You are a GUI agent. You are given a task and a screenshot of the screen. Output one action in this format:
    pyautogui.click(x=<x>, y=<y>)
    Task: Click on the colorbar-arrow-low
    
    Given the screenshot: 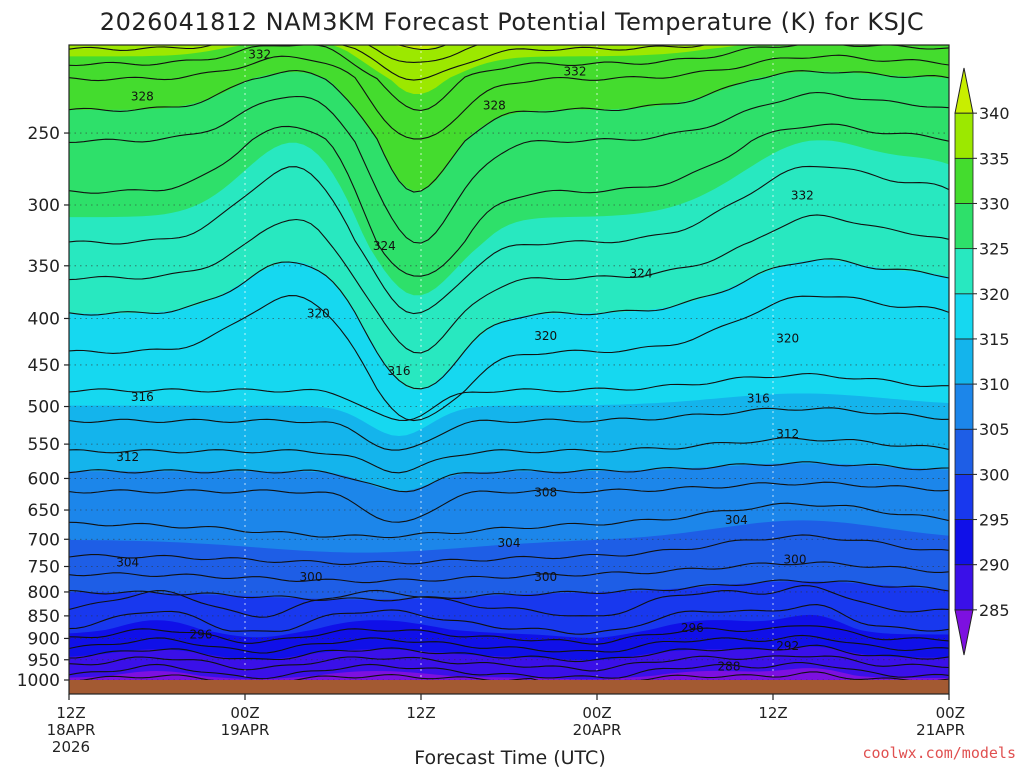 What is the action you would take?
    pyautogui.click(x=964, y=632)
    